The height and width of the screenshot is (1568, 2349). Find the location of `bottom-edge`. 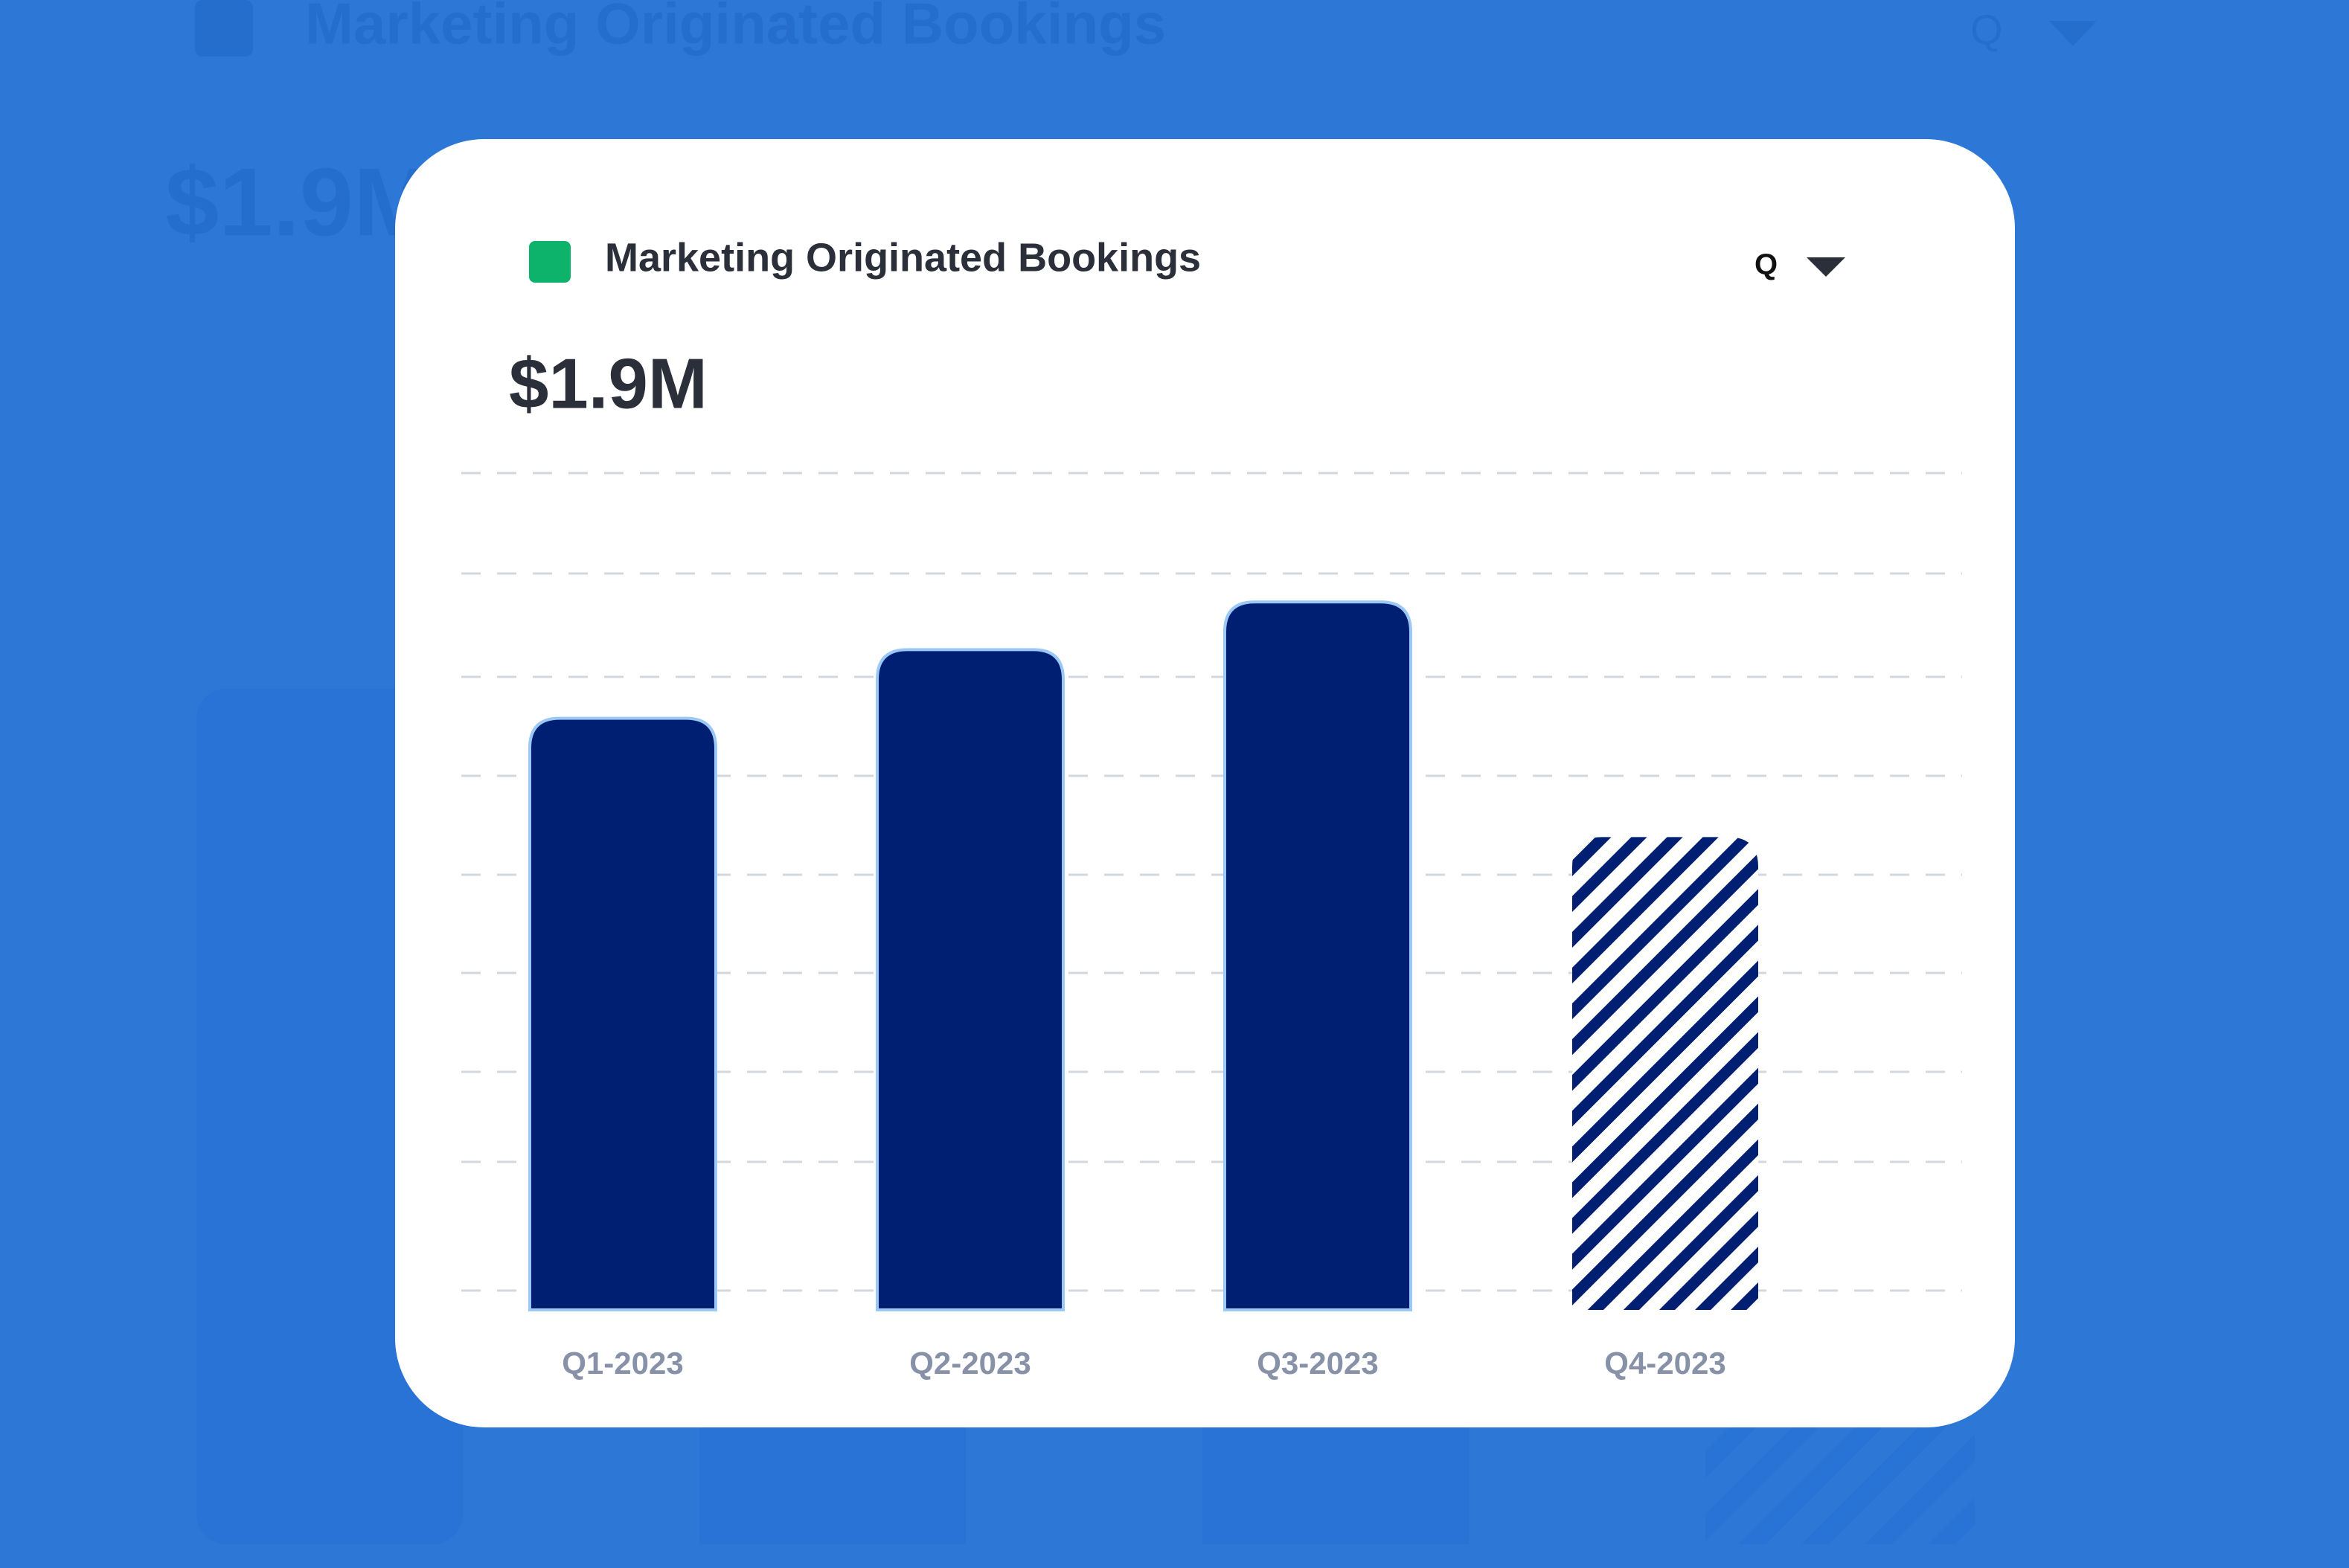

bottom-edge is located at coordinates (1174, 1560).